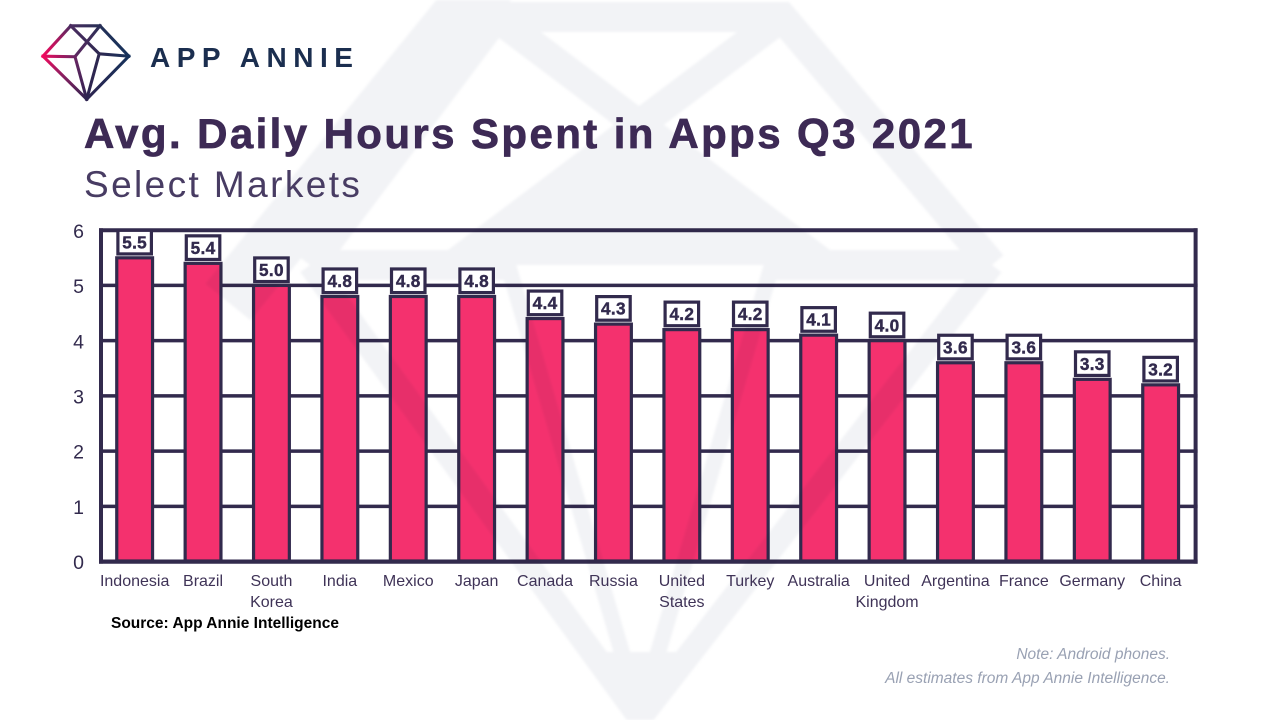  I want to click on svg-text: Mexico, so click(408, 581).